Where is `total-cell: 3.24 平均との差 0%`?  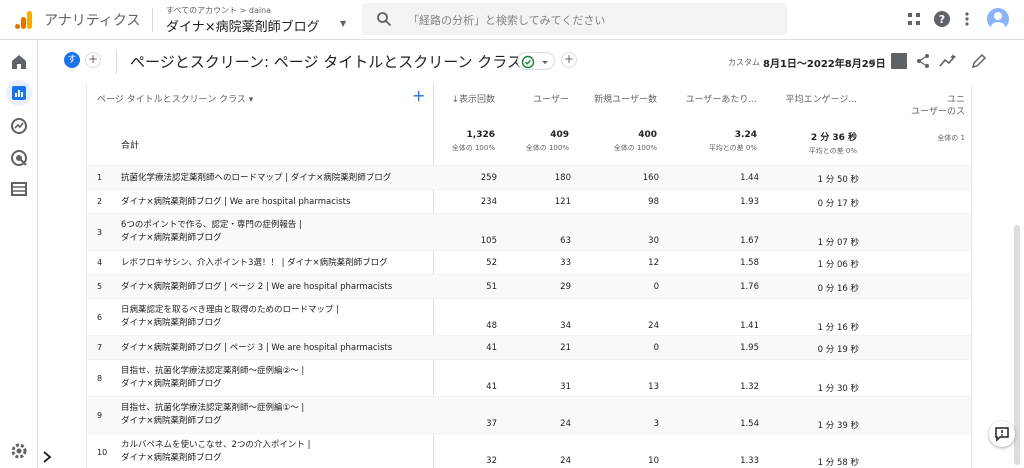
total-cell: 3.24 平均との差 0% is located at coordinates (733, 141).